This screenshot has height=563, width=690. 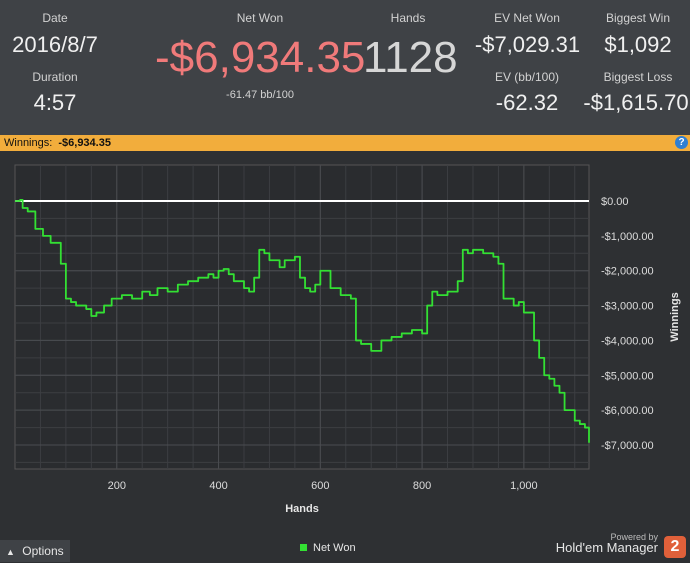 What do you see at coordinates (55, 44) in the screenshot?
I see `date-value: 2016/8/7` at bounding box center [55, 44].